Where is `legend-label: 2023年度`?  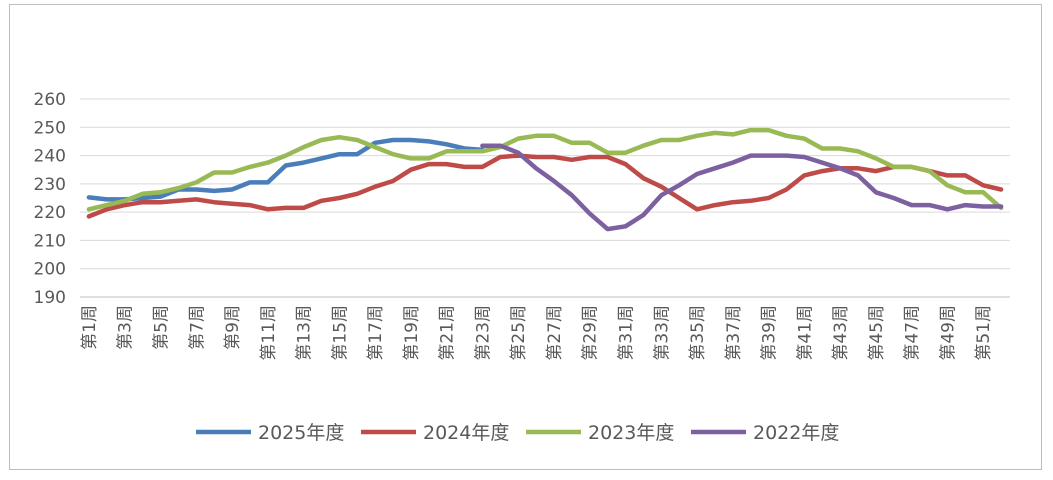 legend-label: 2023年度 is located at coordinates (631, 433).